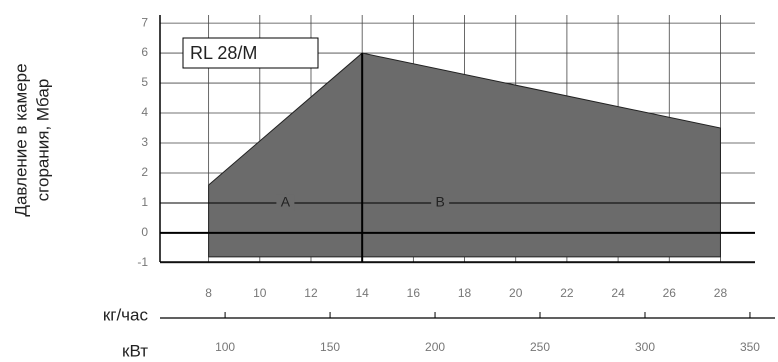 This screenshot has width=778, height=362. I want to click on x-tick-label: 22, so click(567, 293).